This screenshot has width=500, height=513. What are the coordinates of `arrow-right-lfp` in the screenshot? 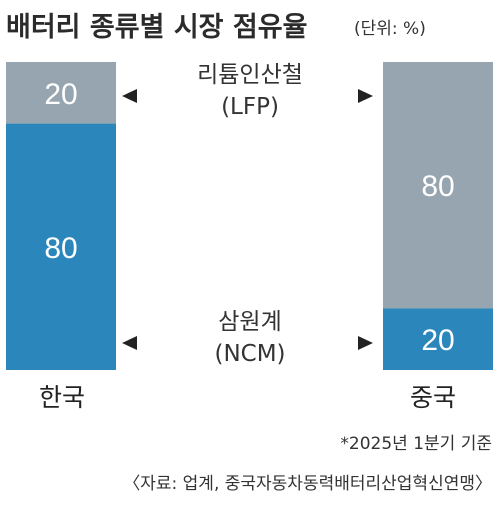 It's located at (365, 96).